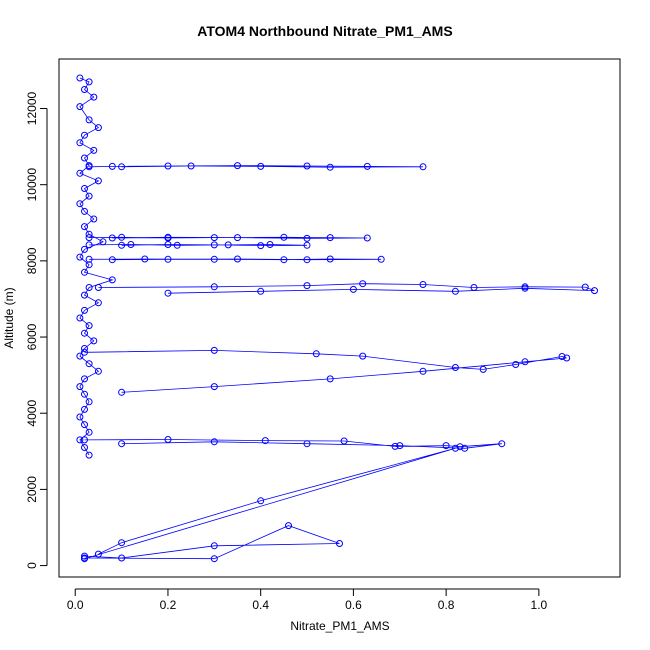 This screenshot has height=650, width=650. Describe the element at coordinates (32, 336) in the screenshot. I see `y-tick-label: 6000` at that location.